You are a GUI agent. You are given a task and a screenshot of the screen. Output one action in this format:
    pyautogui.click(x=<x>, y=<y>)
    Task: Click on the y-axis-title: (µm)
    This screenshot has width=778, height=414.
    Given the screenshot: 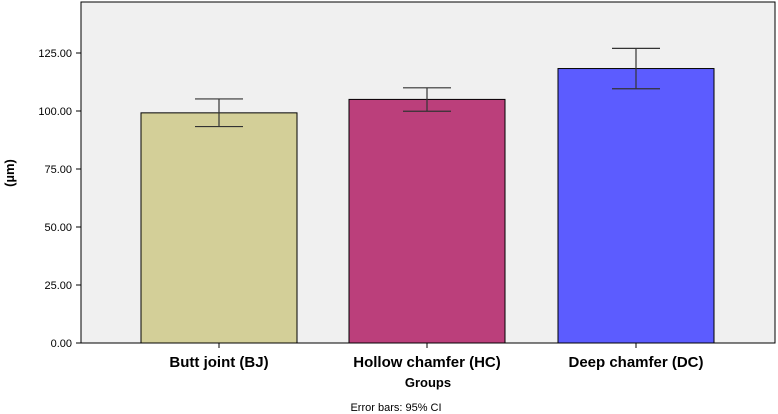 What is the action you would take?
    pyautogui.click(x=9, y=173)
    